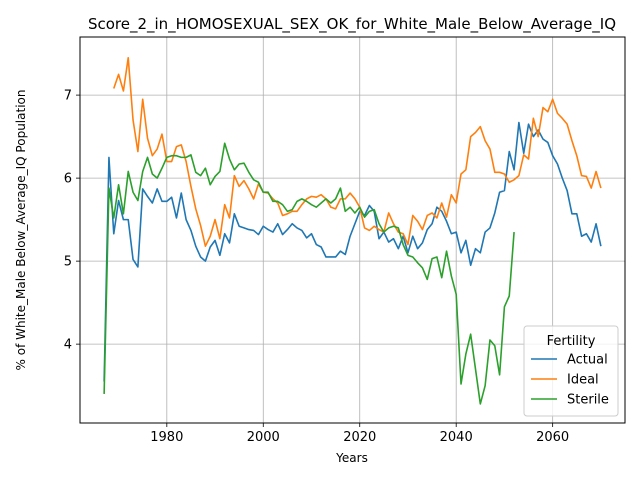  Describe the element at coordinates (571, 341) in the screenshot. I see `legend-title: Fertility` at that location.